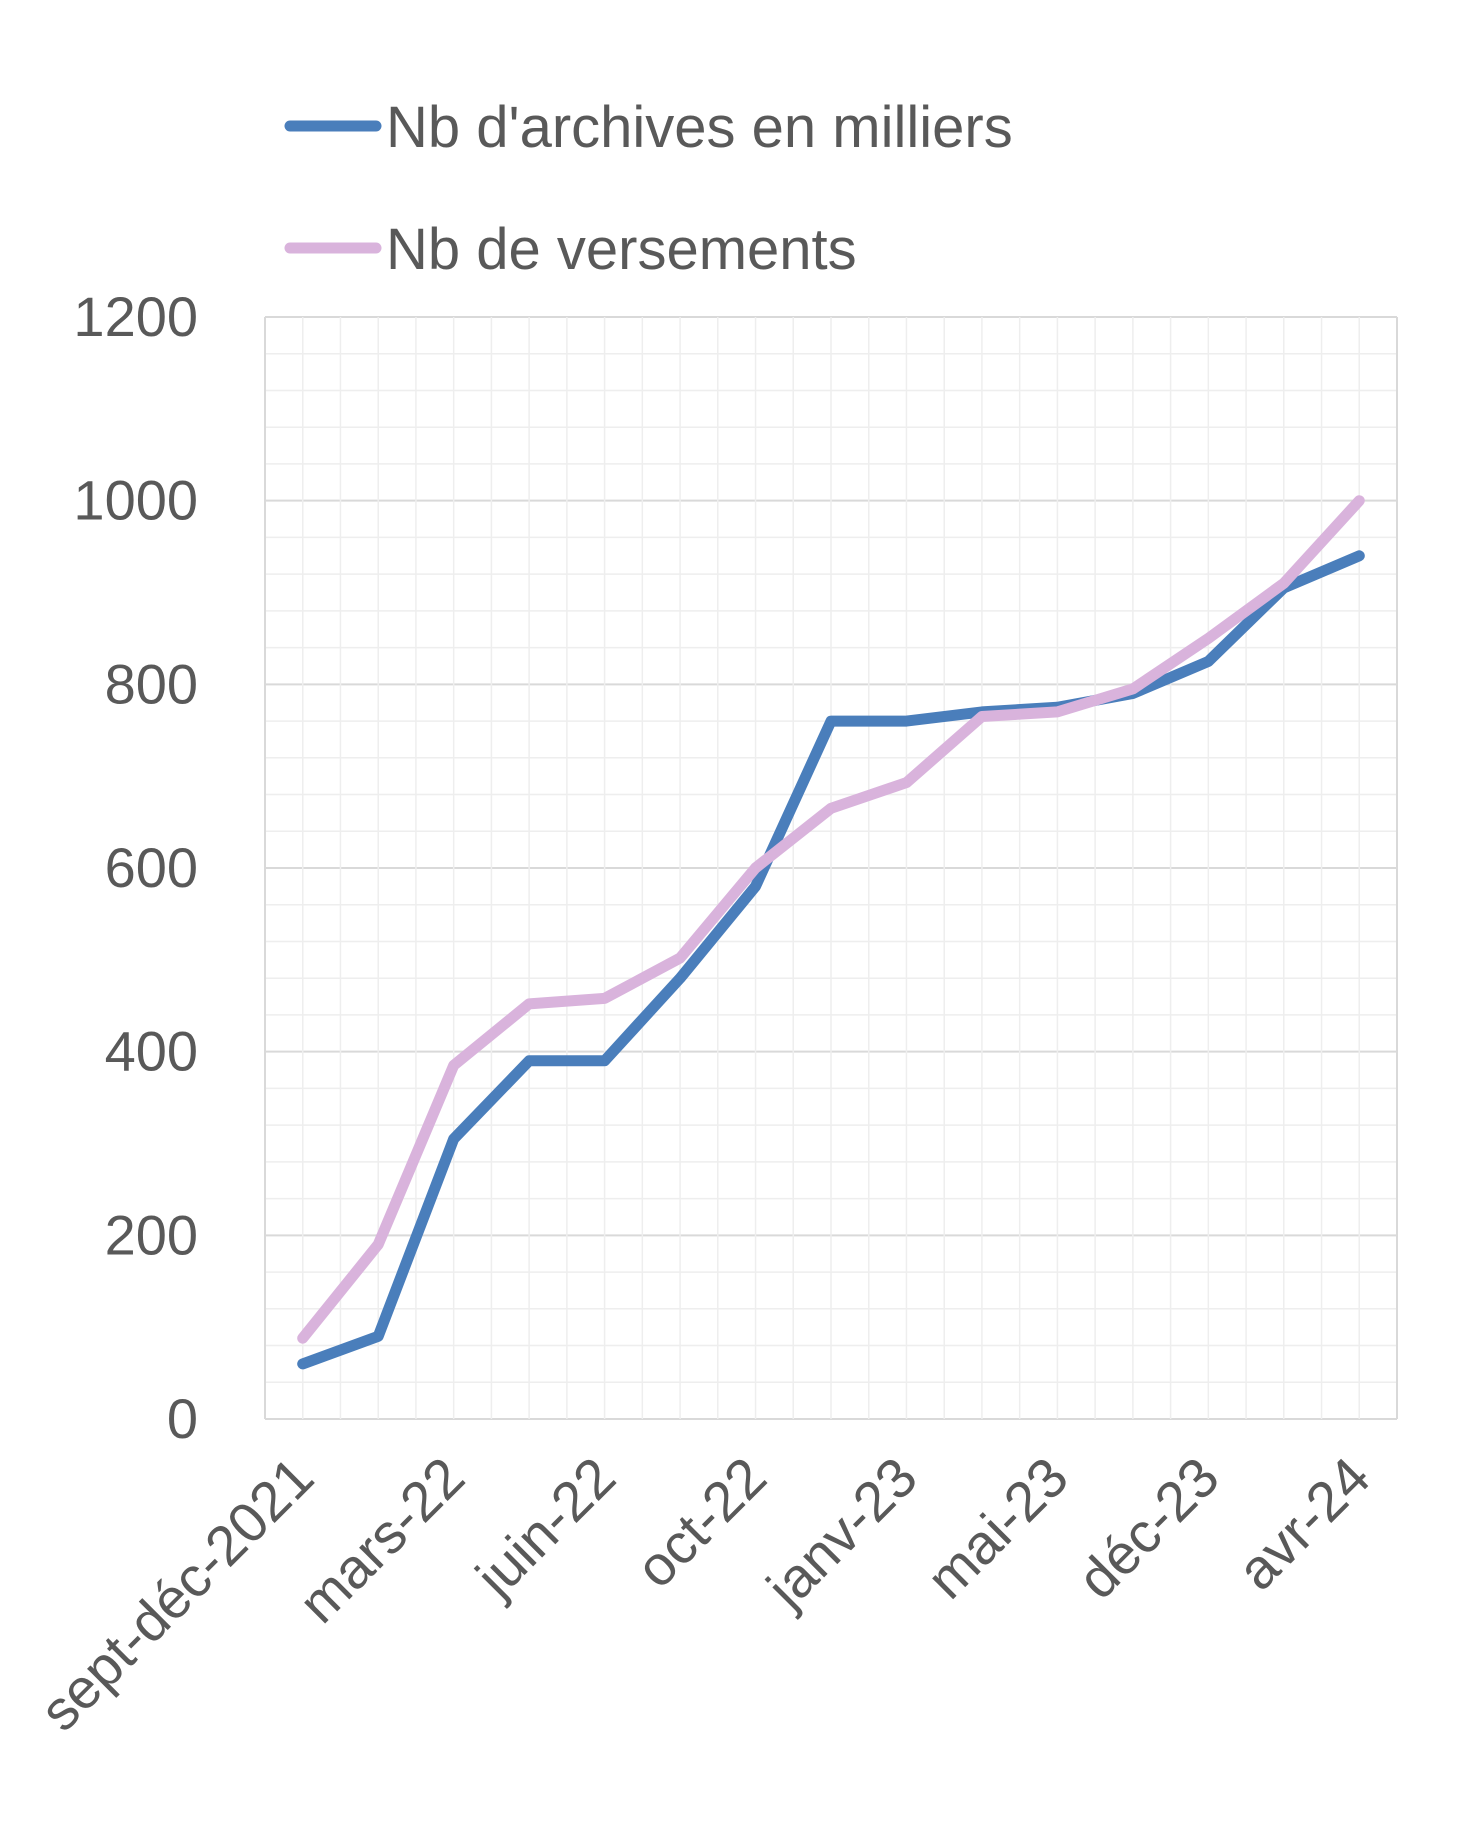  I want to click on y-axis-ticks: 0 200 400 600 800 1000 1200, so click(135, 867).